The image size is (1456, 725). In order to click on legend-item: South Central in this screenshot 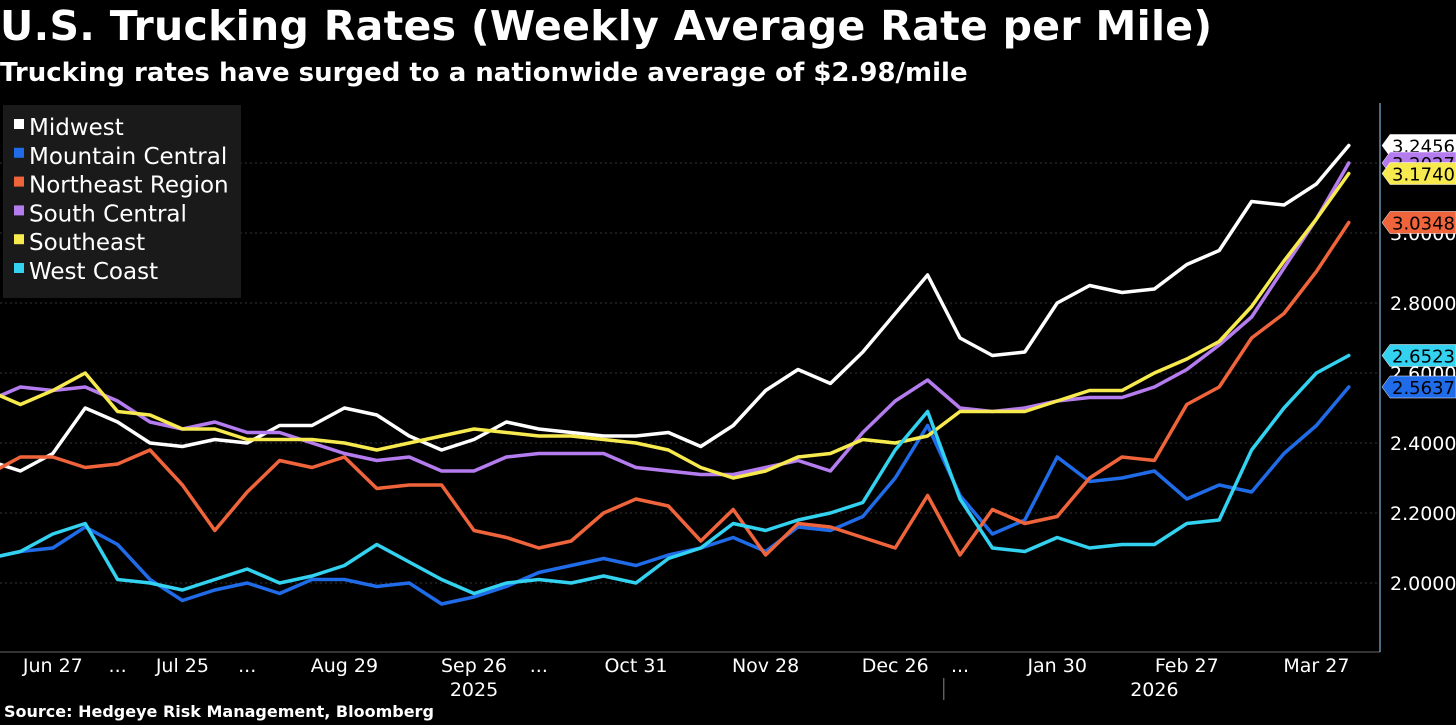, I will do `click(100, 214)`.